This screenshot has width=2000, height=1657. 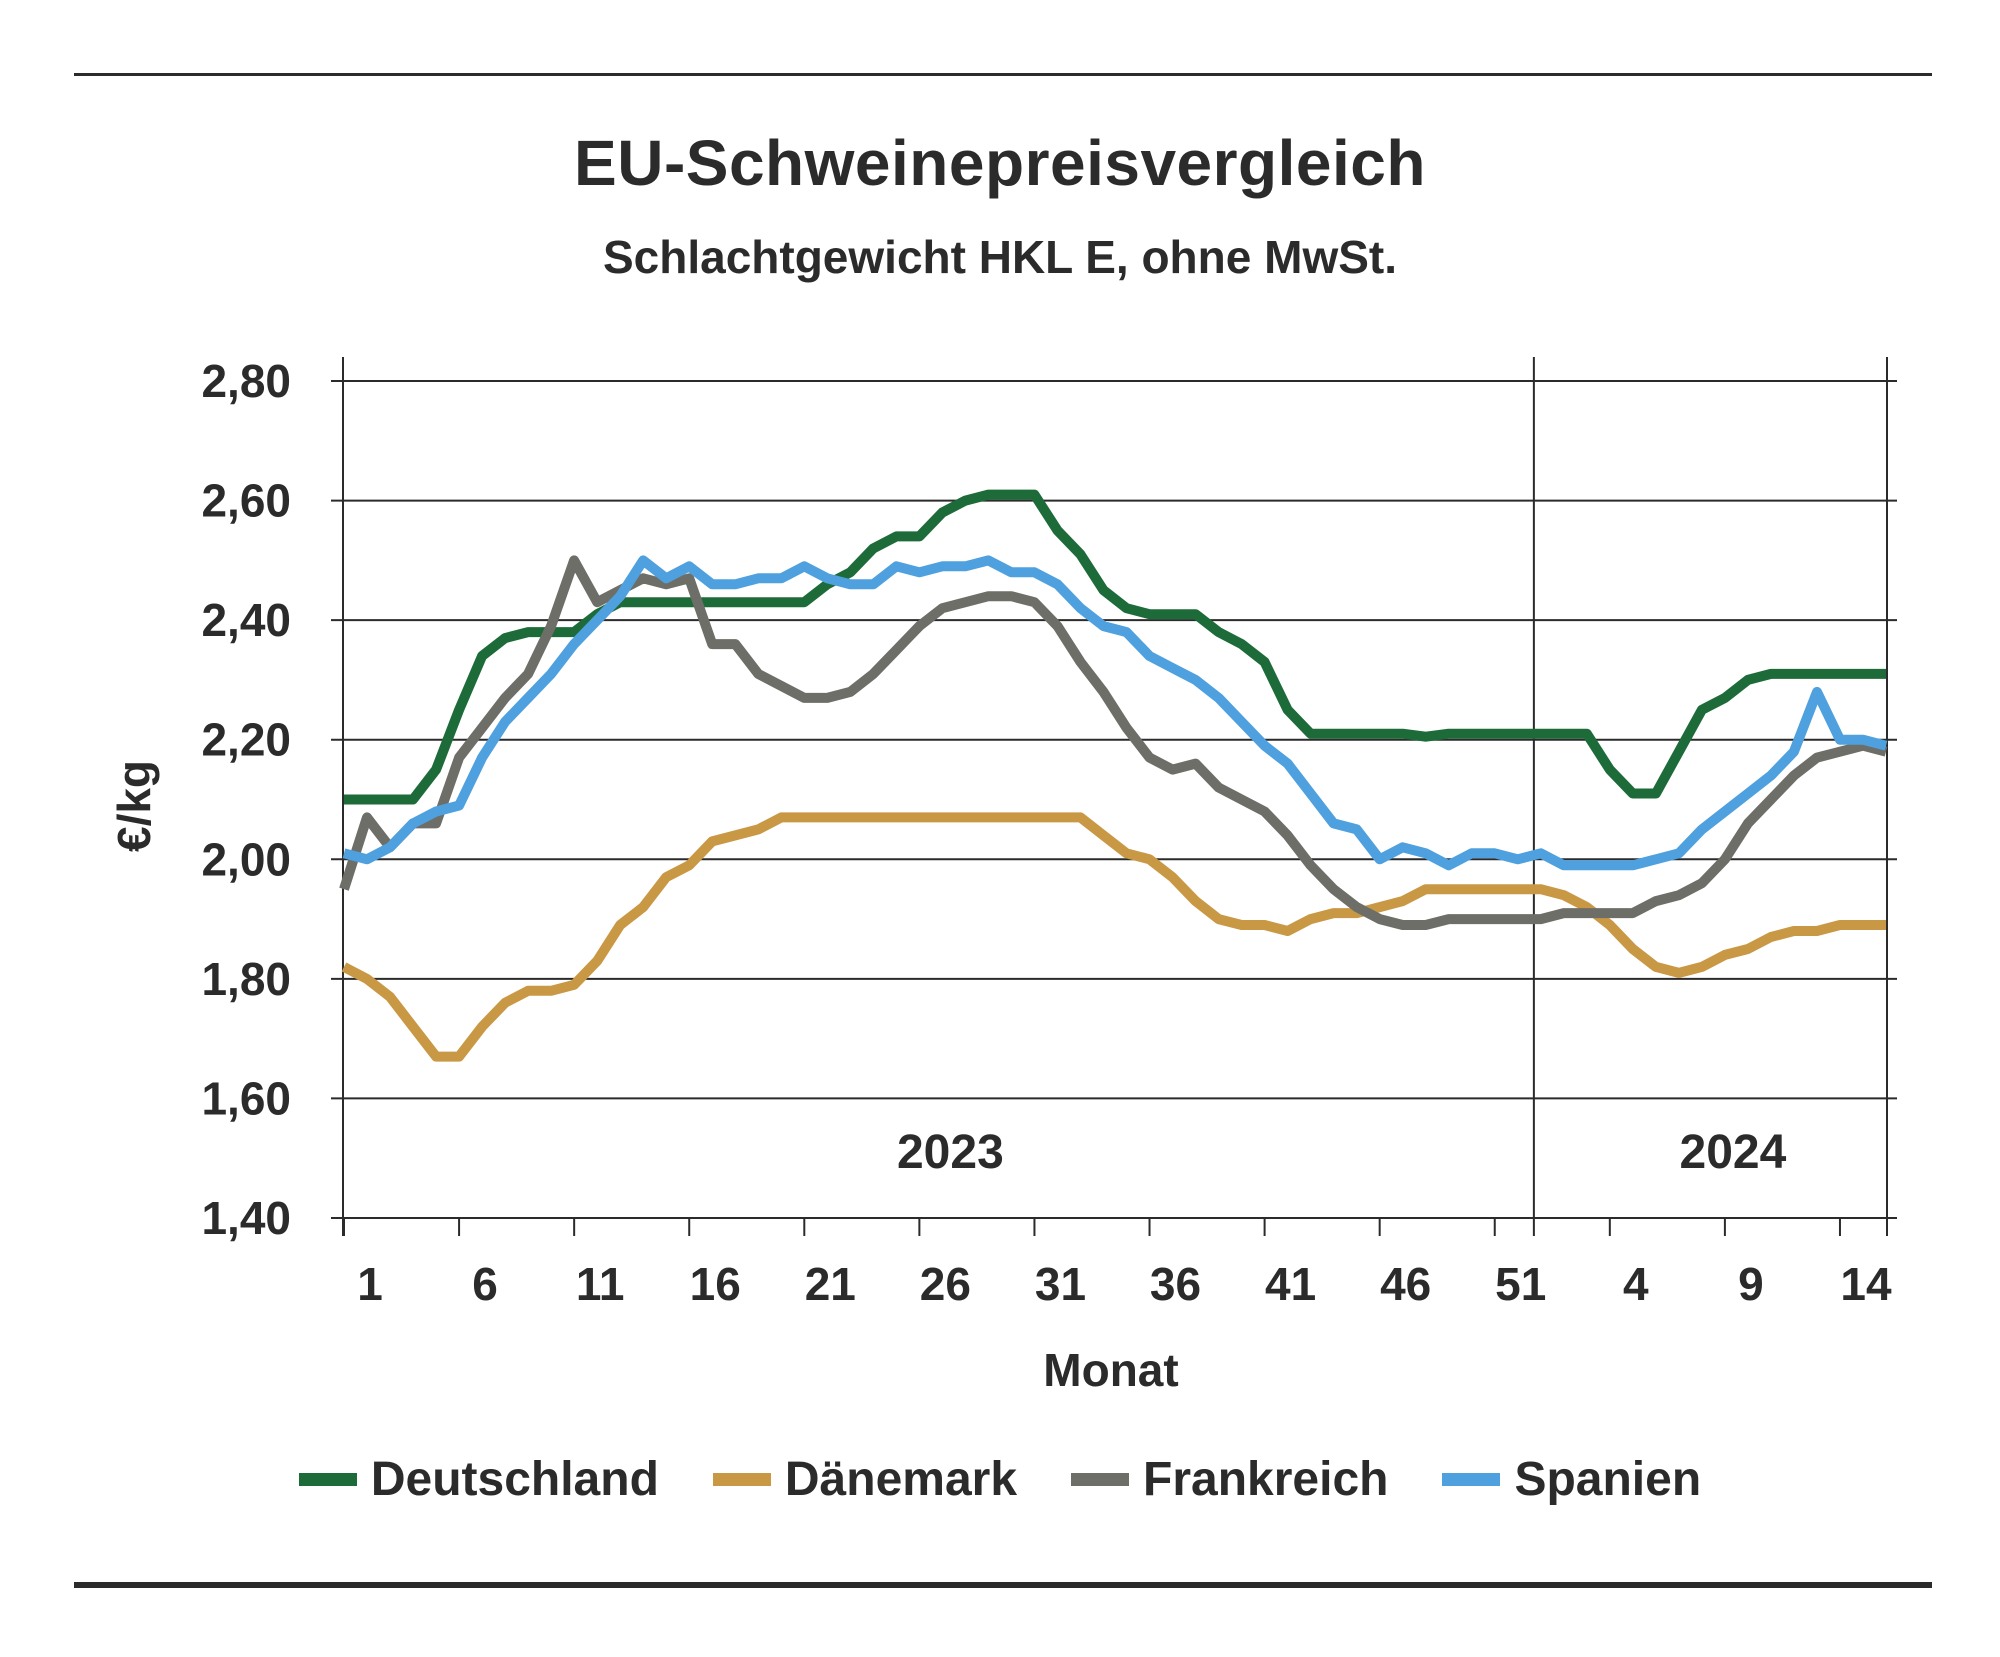 What do you see at coordinates (246, 1218) in the screenshot?
I see `y-tick-label: 1,40` at bounding box center [246, 1218].